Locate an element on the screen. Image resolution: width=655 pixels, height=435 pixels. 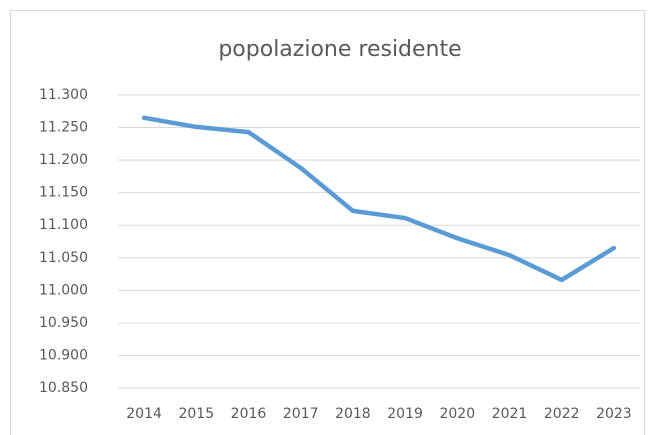
y-tick-label: 10.900 is located at coordinates (63, 355).